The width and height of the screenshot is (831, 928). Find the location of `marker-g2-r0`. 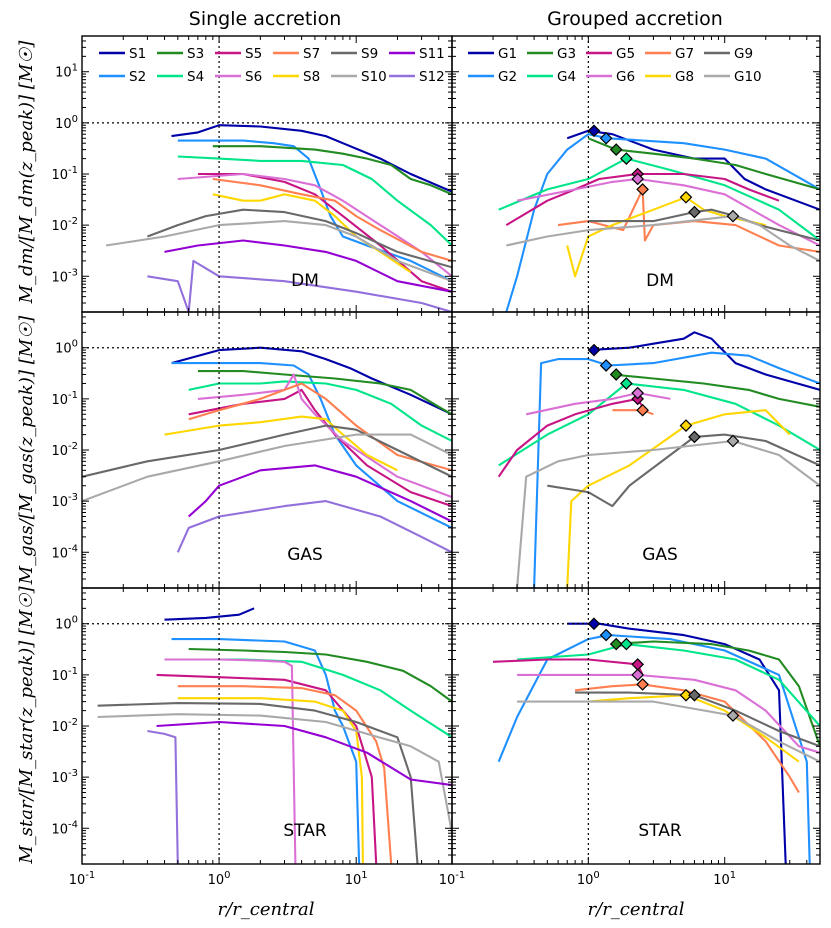

marker-g2-r0 is located at coordinates (606, 138).